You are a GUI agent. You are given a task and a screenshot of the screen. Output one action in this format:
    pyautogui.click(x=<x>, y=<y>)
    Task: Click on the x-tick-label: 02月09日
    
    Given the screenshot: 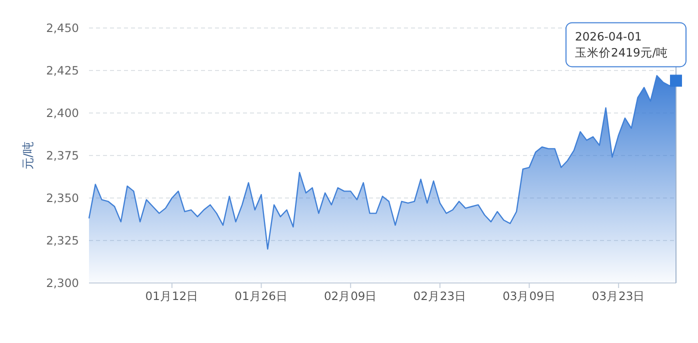 What is the action you would take?
    pyautogui.click(x=351, y=296)
    